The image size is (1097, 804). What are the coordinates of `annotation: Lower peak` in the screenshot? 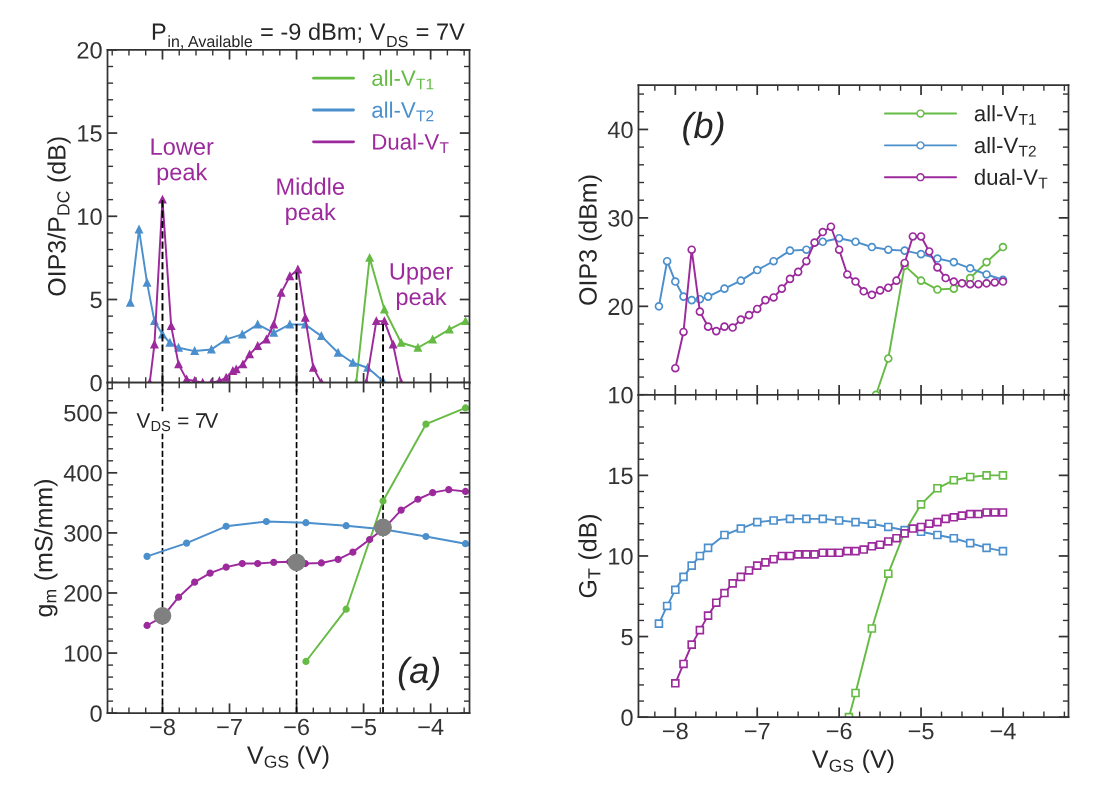 It's located at (182, 162).